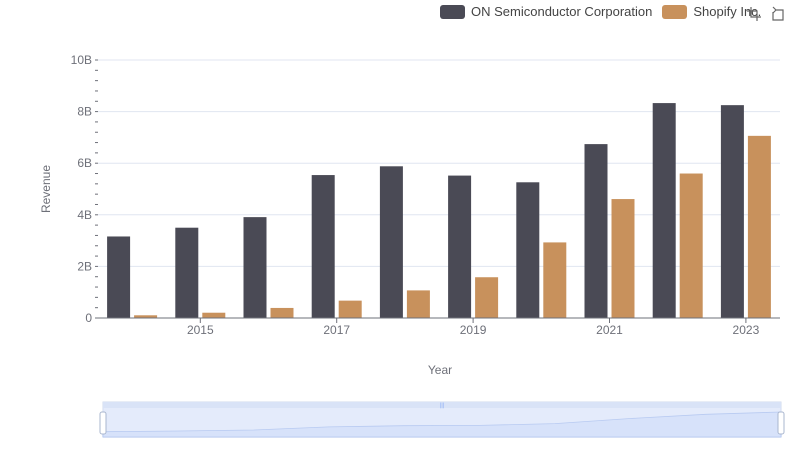 This screenshot has height=461, width=800. I want to click on x-tick-label: 2017, so click(336, 330).